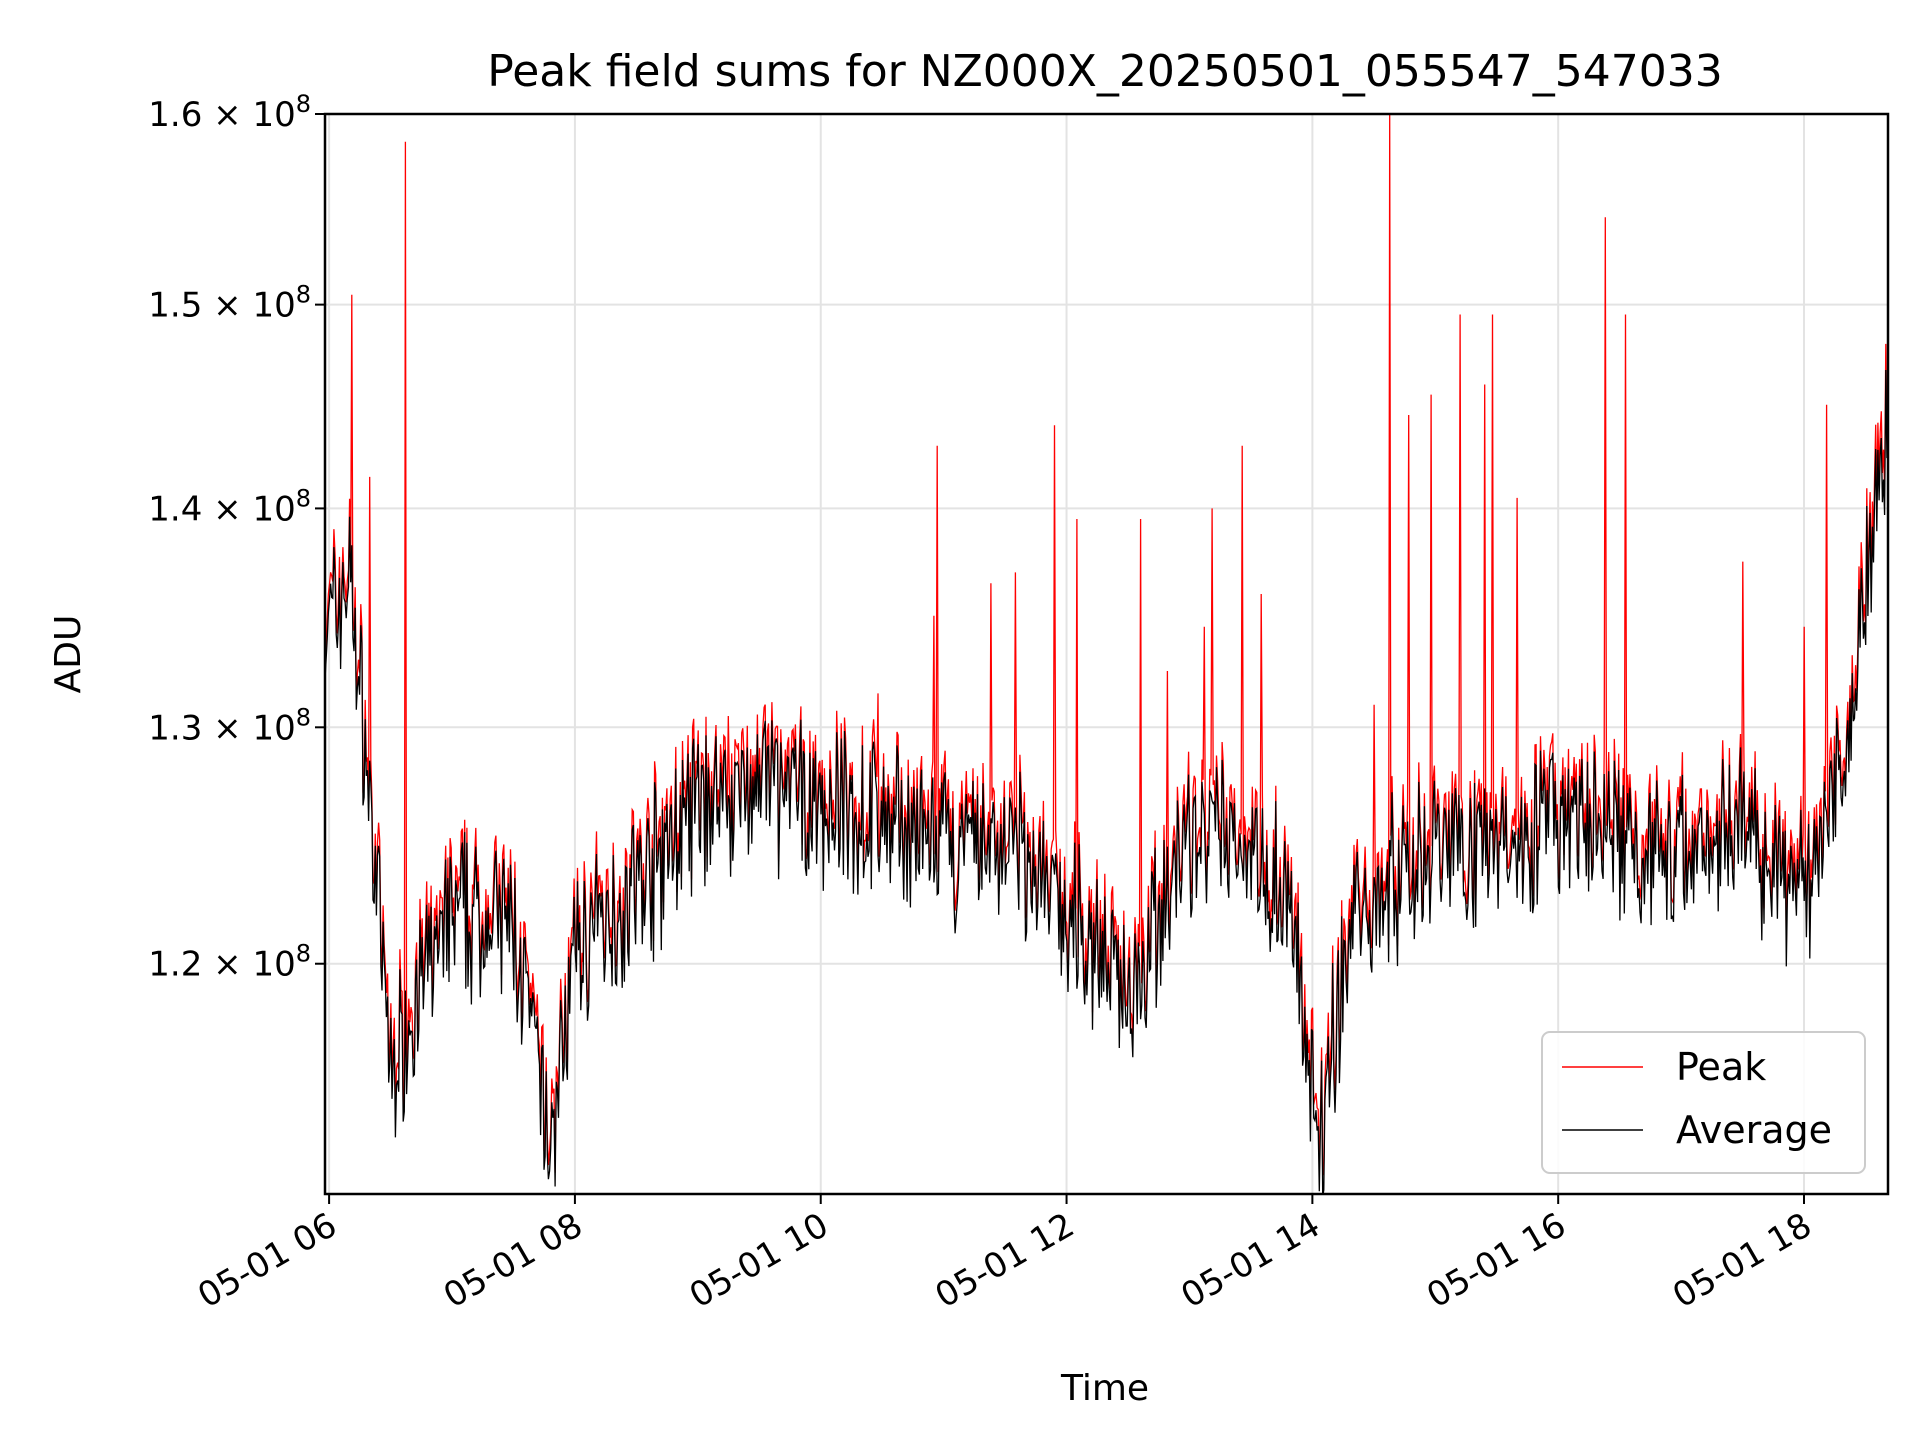 The height and width of the screenshot is (1440, 1920). What do you see at coordinates (1104, 1388) in the screenshot?
I see `x-axis-label: Time` at bounding box center [1104, 1388].